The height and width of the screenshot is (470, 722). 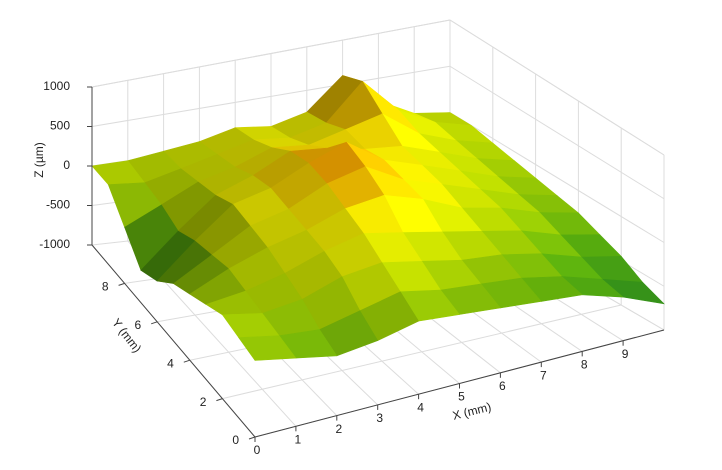 I want to click on z-tick-label: 1000, so click(x=56, y=86).